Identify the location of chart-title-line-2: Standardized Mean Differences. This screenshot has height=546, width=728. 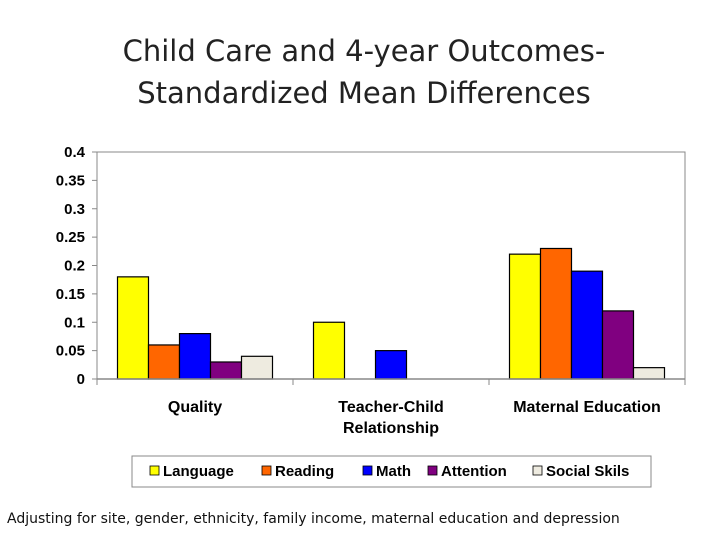
(364, 93).